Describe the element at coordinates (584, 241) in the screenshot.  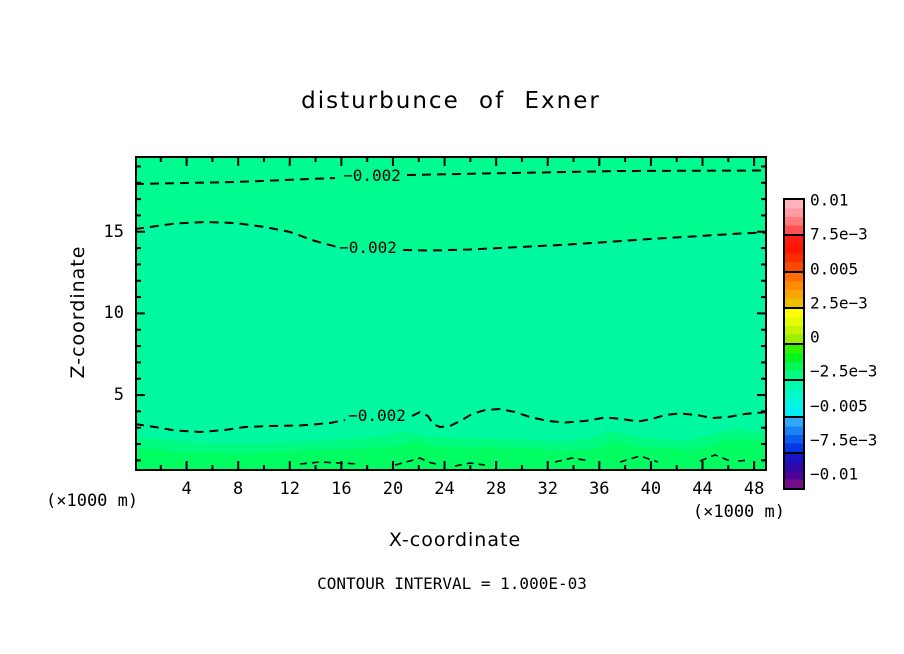
I see `contour-line-mid-right` at that location.